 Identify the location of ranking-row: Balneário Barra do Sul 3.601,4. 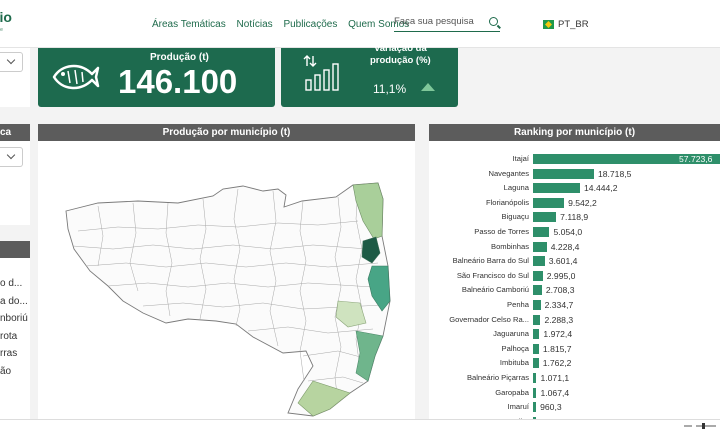
(574, 261).